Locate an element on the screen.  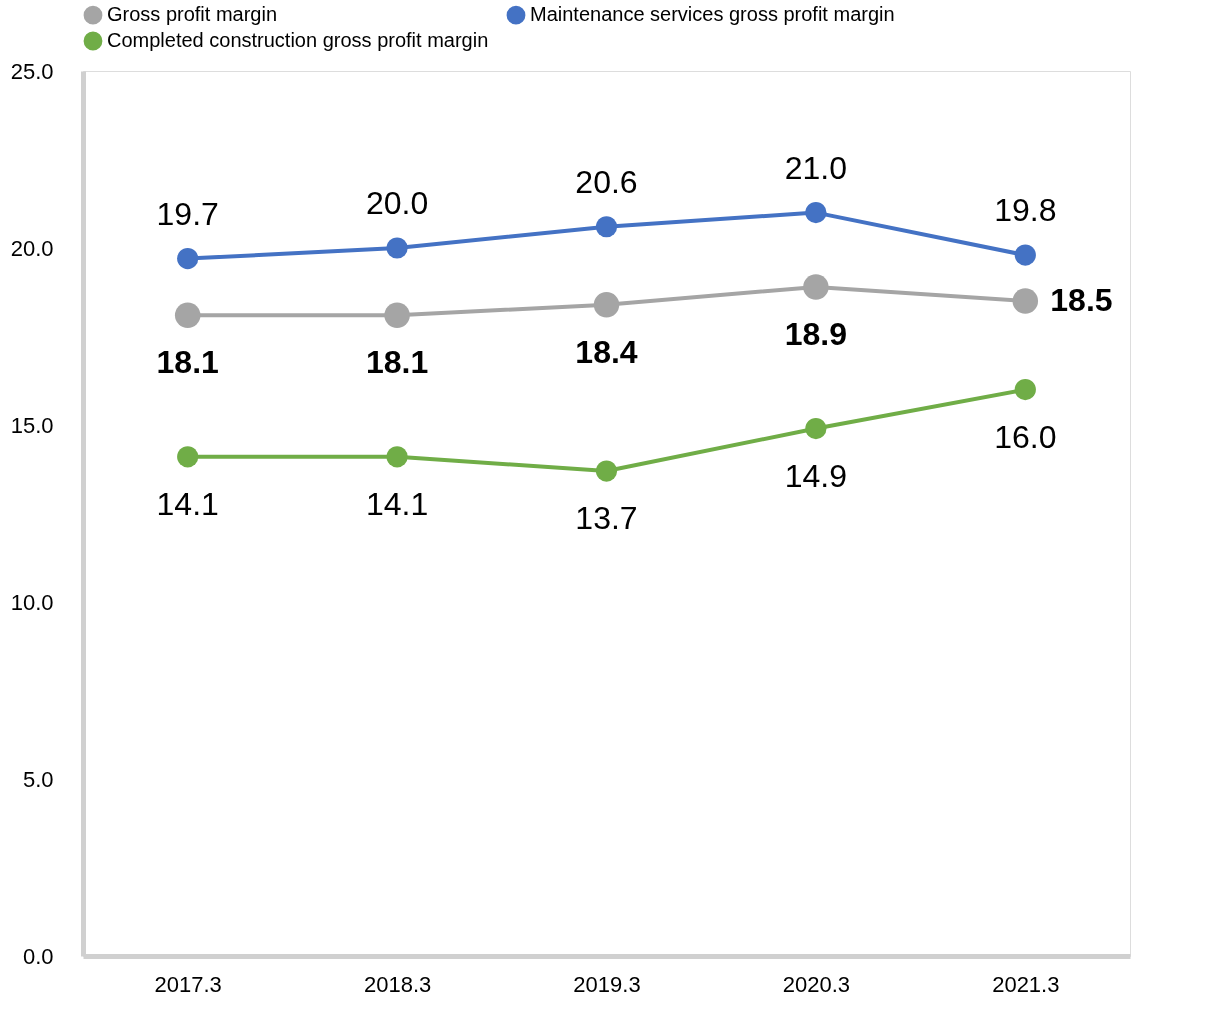
data-label: 20.0 is located at coordinates (397, 203).